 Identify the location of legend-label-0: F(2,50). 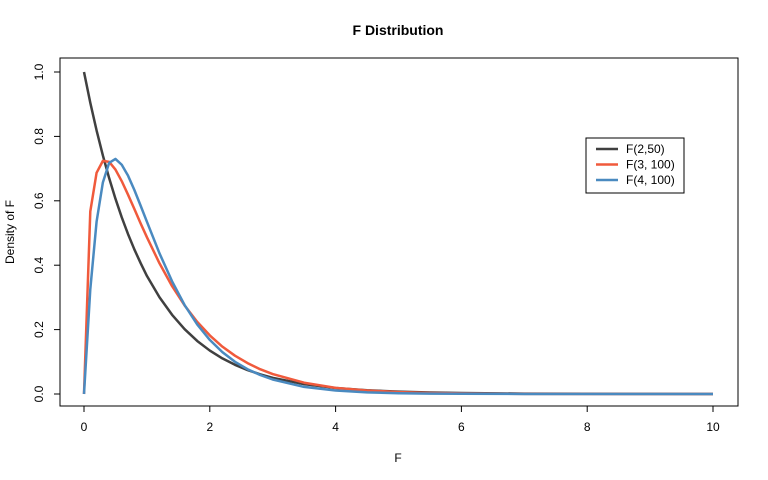
(645, 149).